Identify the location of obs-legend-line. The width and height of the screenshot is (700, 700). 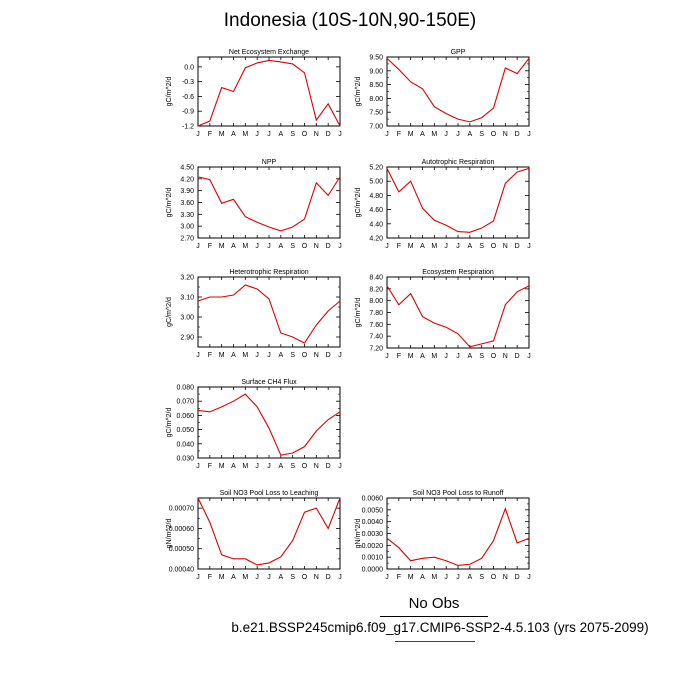
(434, 616).